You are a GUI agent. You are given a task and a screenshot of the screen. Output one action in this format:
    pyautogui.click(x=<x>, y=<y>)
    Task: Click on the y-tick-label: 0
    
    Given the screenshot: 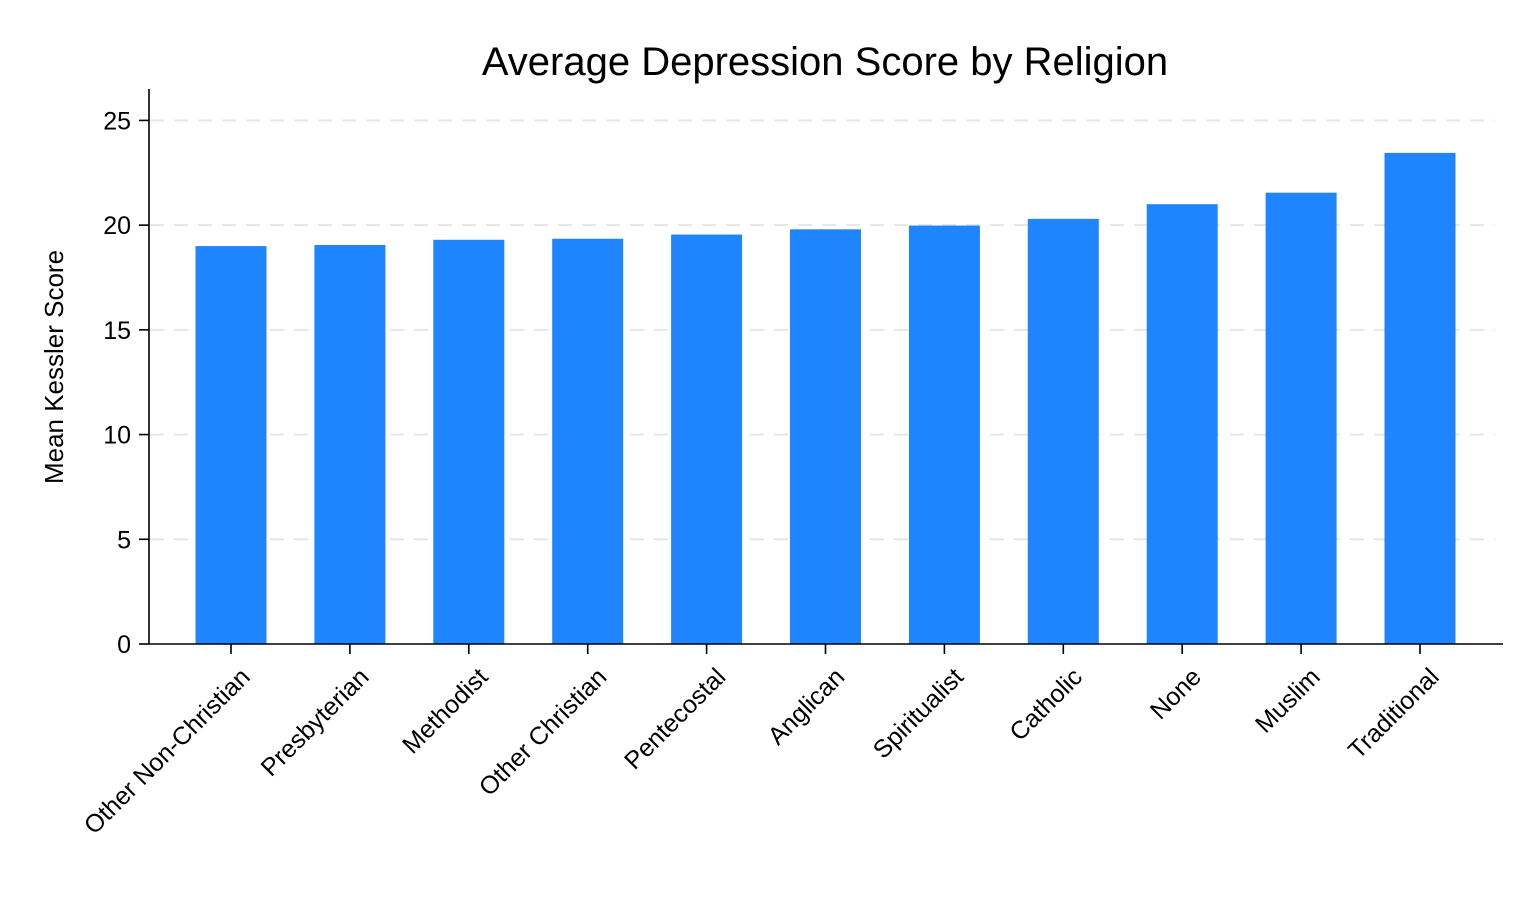 What is the action you would take?
    pyautogui.click(x=124, y=645)
    